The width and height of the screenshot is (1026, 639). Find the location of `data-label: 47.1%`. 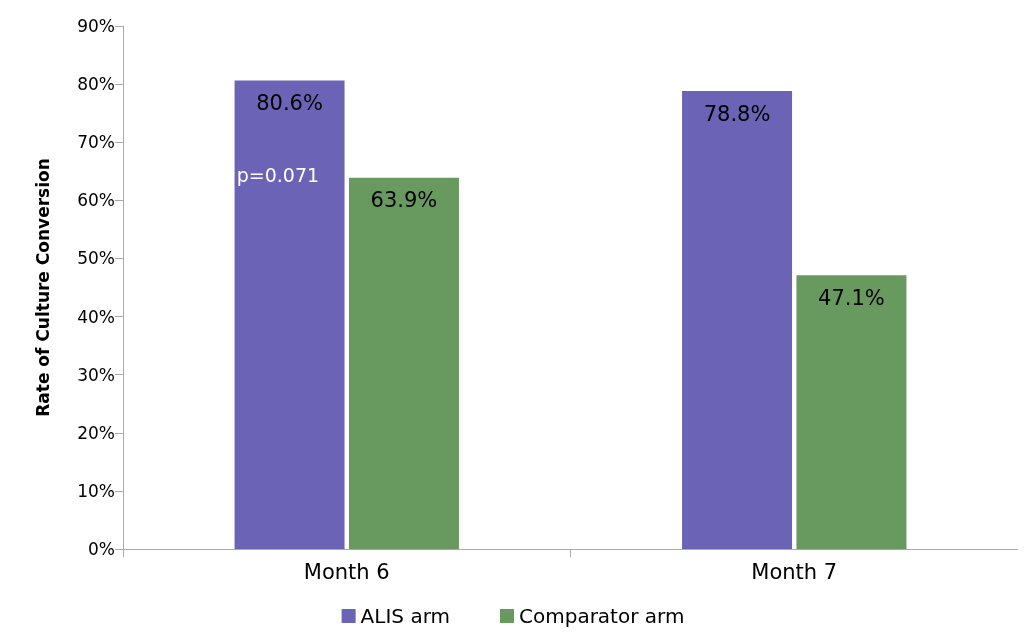

data-label: 47.1% is located at coordinates (851, 297).